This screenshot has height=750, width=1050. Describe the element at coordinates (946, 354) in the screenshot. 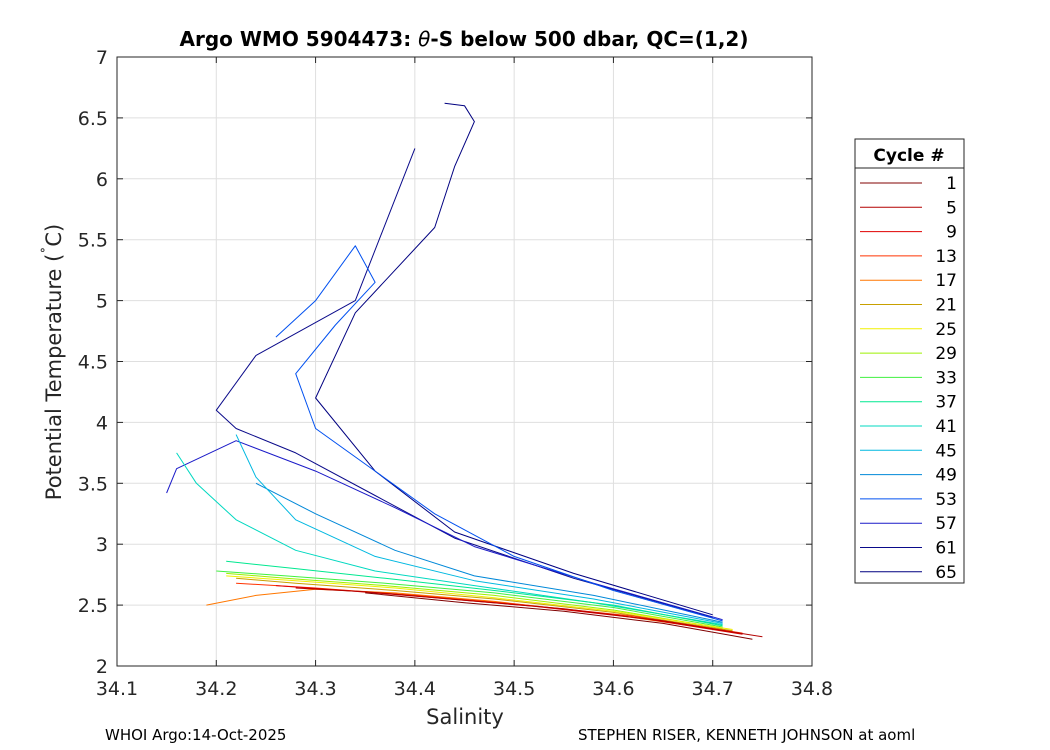

I see `legend-label-cycle-29: 29` at that location.